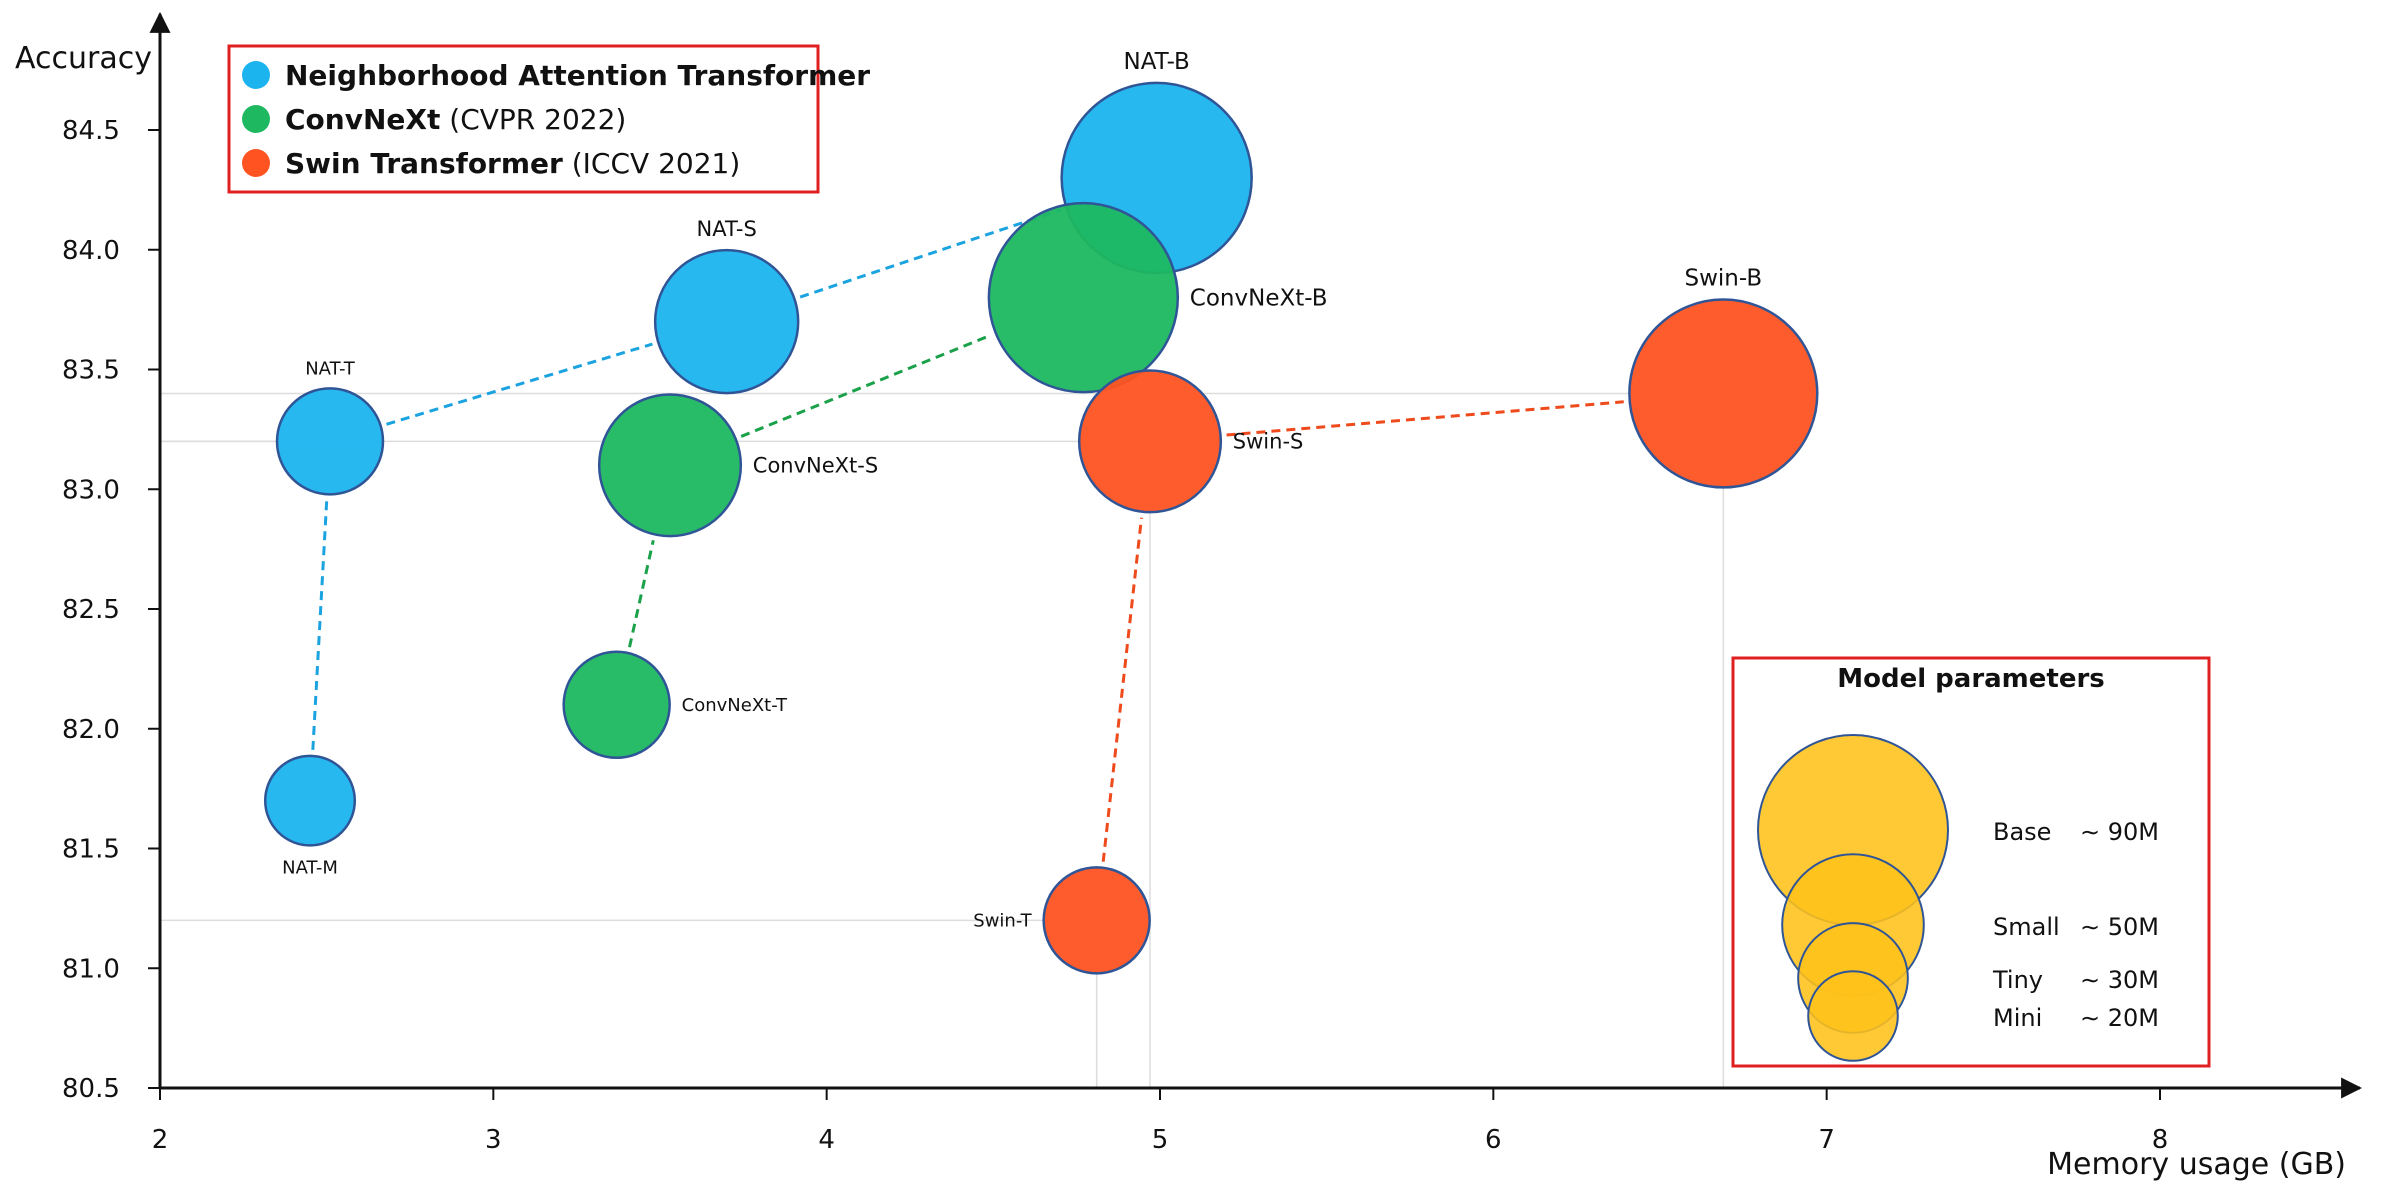 Image resolution: width=2385 pixels, height=1200 pixels. Describe the element at coordinates (330, 441) in the screenshot. I see `bubble-nat-t` at that location.